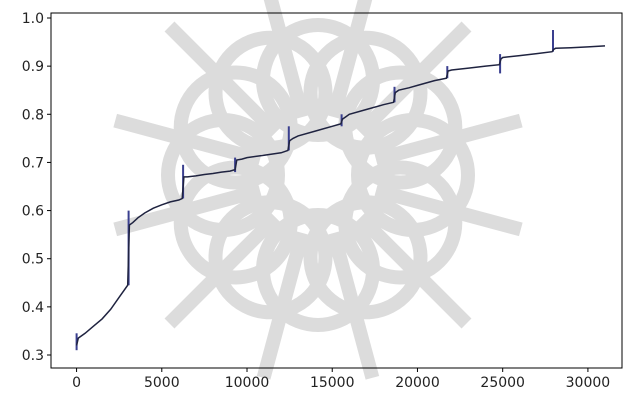  What do you see at coordinates (33, 308) in the screenshot?
I see `y-tick-label: 0.4` at bounding box center [33, 308].